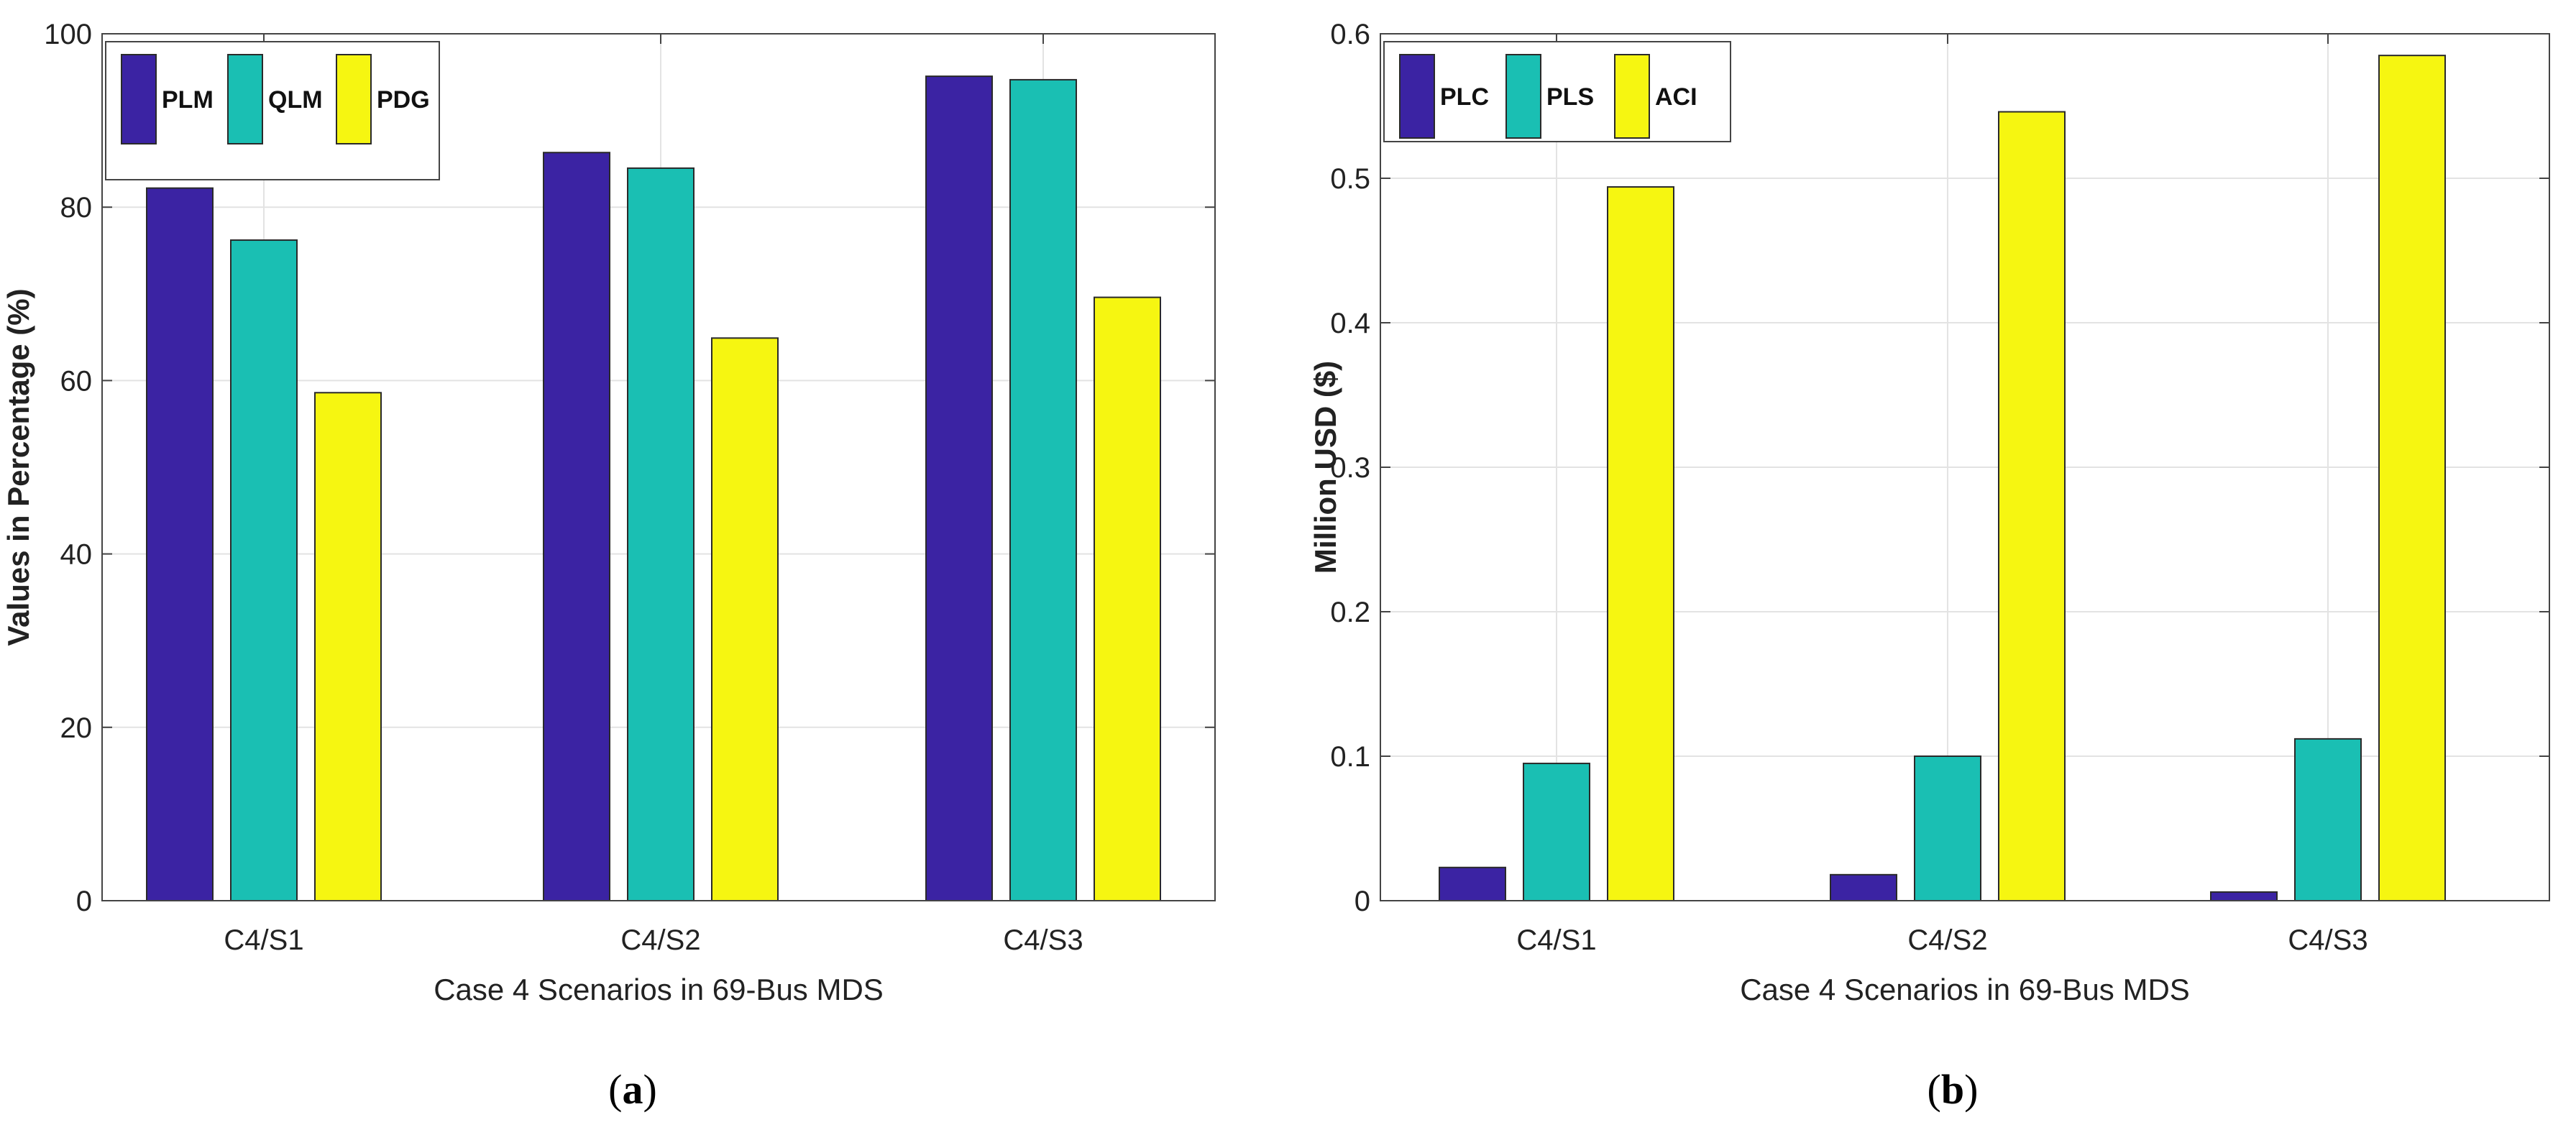 This screenshot has width=2576, height=1130. Describe the element at coordinates (959, 488) in the screenshot. I see `bar-plm-c4-s3` at that location.